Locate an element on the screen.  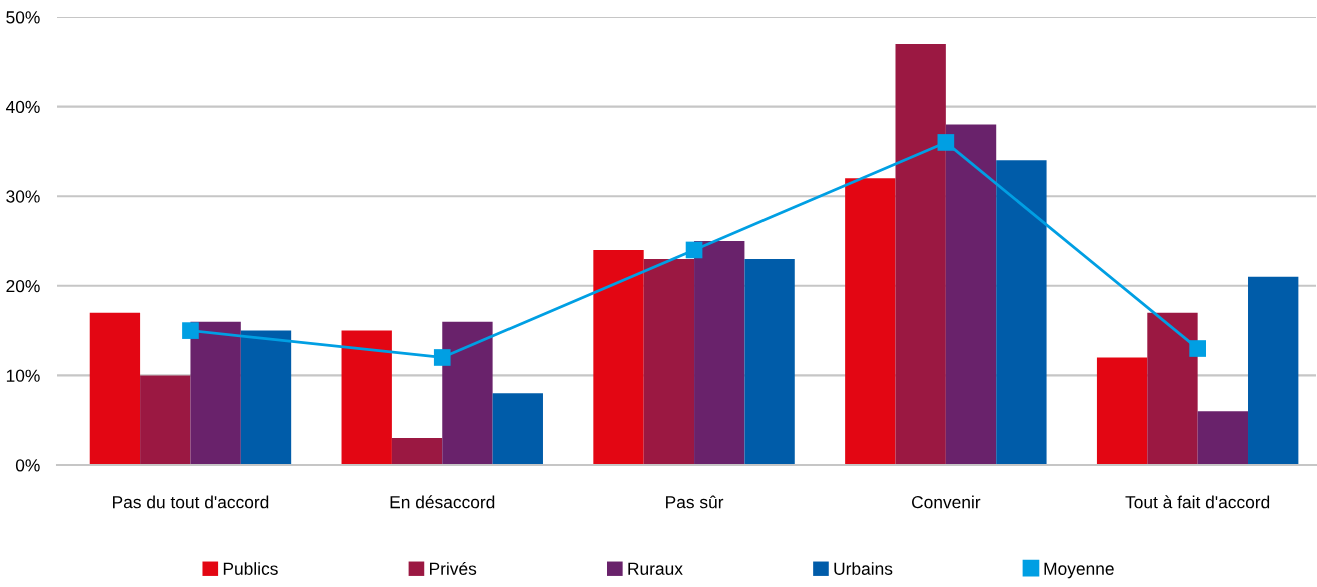
legend-label: Urbains is located at coordinates (863, 568).